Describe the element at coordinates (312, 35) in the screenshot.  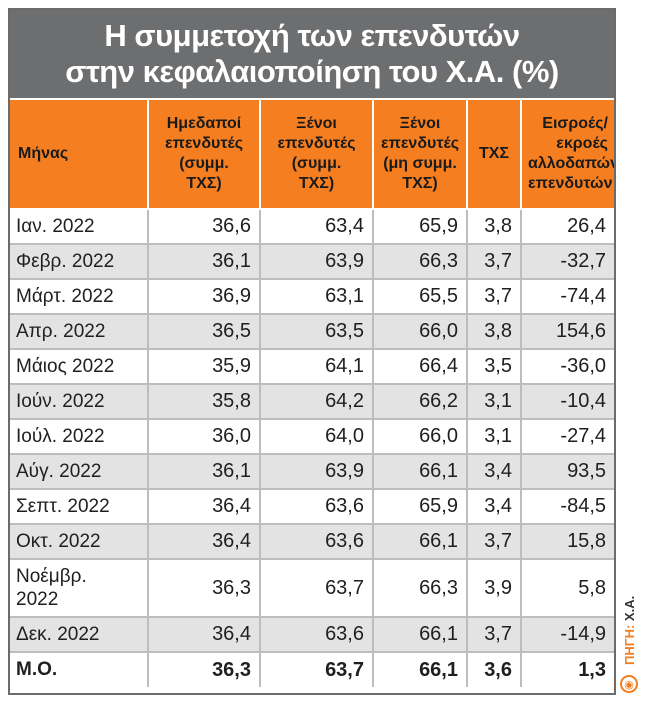
I see `table-title-line-1: Η συμμετοχή των επενδυτών` at that location.